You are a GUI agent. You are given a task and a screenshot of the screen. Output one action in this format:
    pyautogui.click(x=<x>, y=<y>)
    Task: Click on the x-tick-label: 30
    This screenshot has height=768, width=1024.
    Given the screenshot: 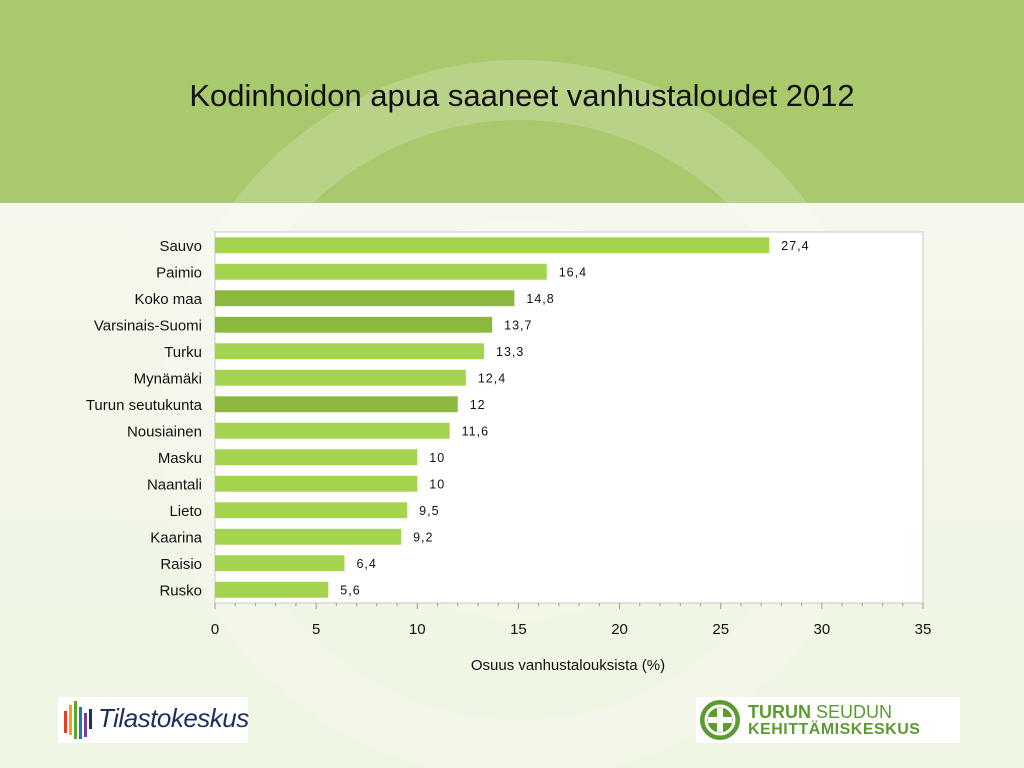 What is the action you would take?
    pyautogui.click(x=822, y=629)
    